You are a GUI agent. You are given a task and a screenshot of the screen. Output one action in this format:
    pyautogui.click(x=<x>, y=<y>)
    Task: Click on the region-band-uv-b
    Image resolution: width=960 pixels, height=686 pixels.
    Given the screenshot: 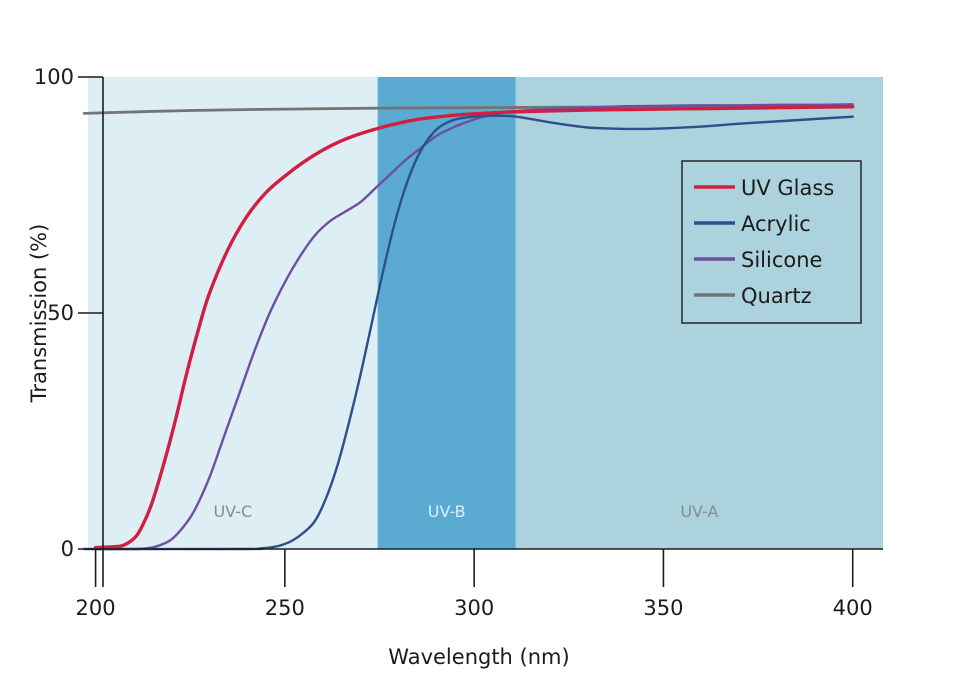 What is the action you would take?
    pyautogui.click(x=446, y=313)
    